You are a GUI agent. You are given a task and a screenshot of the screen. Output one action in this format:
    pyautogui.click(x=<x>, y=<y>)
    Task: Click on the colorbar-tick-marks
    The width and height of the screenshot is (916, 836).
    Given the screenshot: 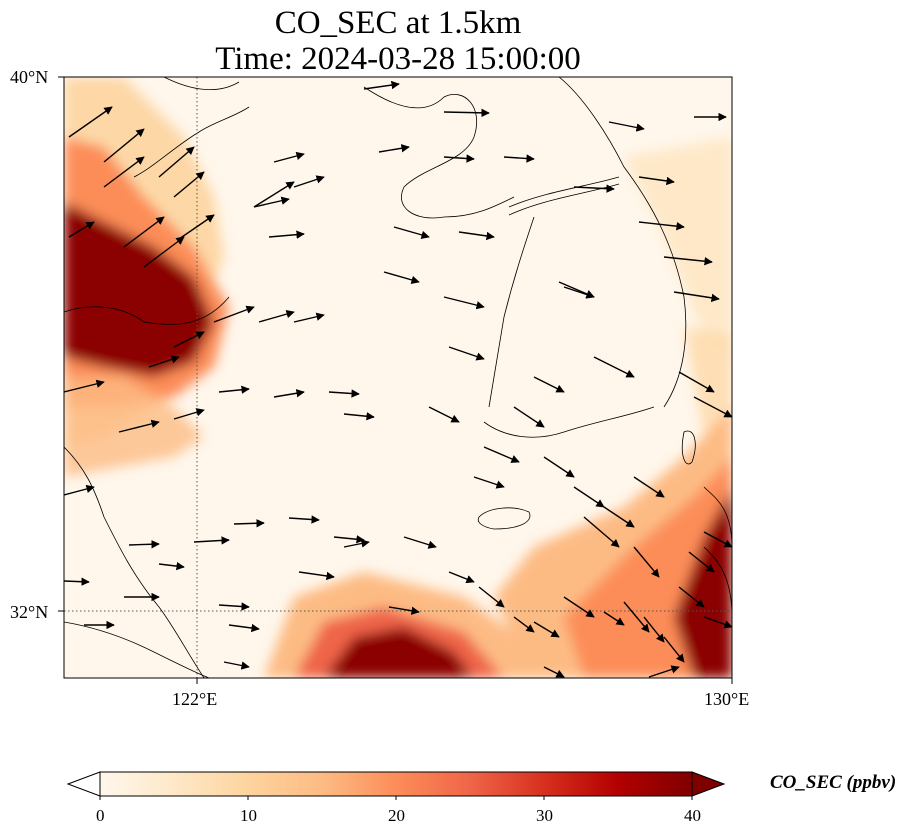 What is the action you would take?
    pyautogui.click(x=396, y=798)
    